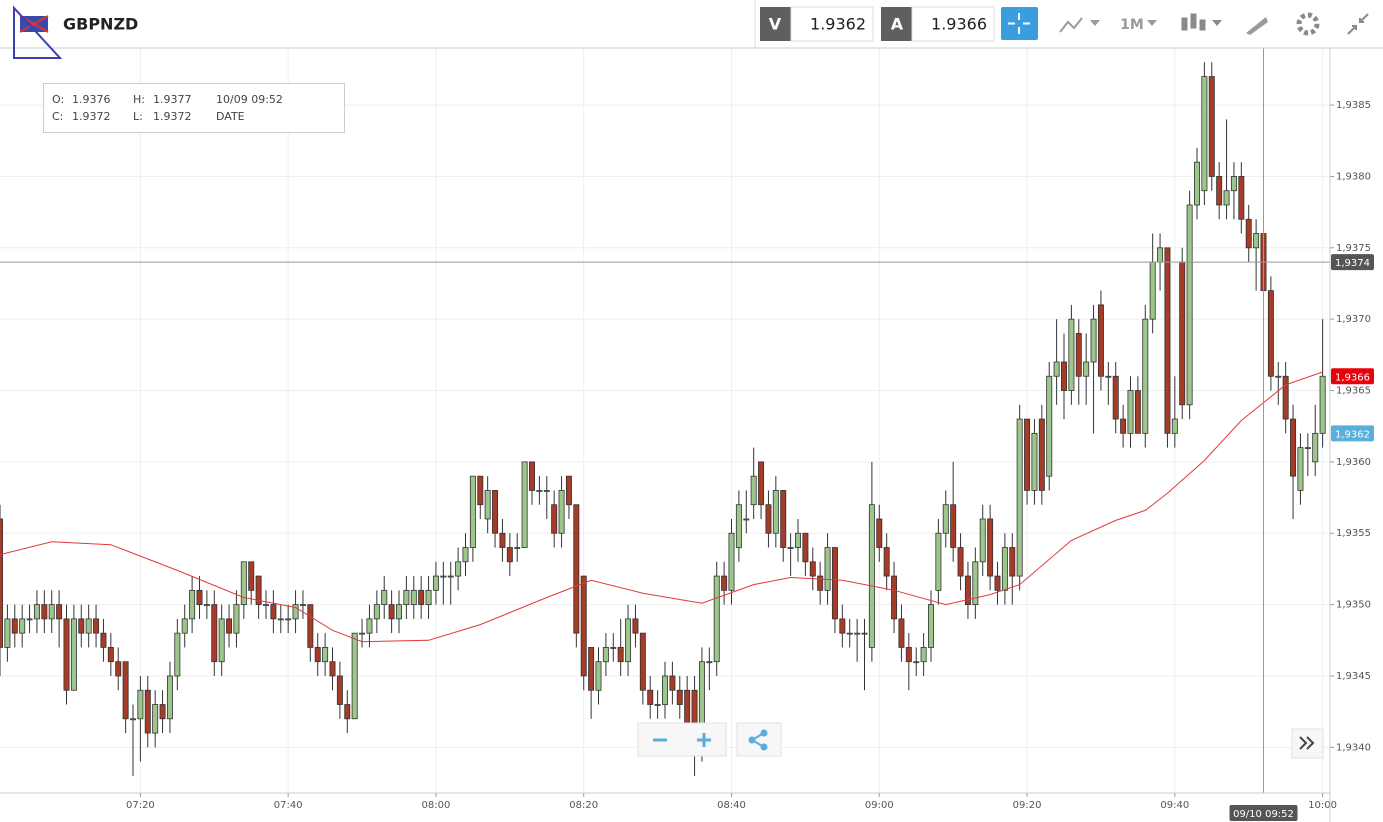 The height and width of the screenshot is (822, 1383). What do you see at coordinates (1132, 25) in the screenshot?
I see `timeframe: 1M` at bounding box center [1132, 25].